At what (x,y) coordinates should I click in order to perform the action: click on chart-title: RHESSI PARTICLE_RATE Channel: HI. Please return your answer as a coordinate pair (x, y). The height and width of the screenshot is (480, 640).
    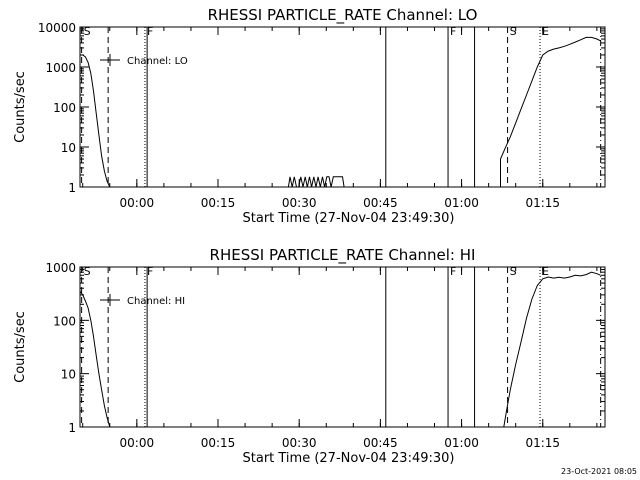
    Looking at the image, I should click on (343, 255).